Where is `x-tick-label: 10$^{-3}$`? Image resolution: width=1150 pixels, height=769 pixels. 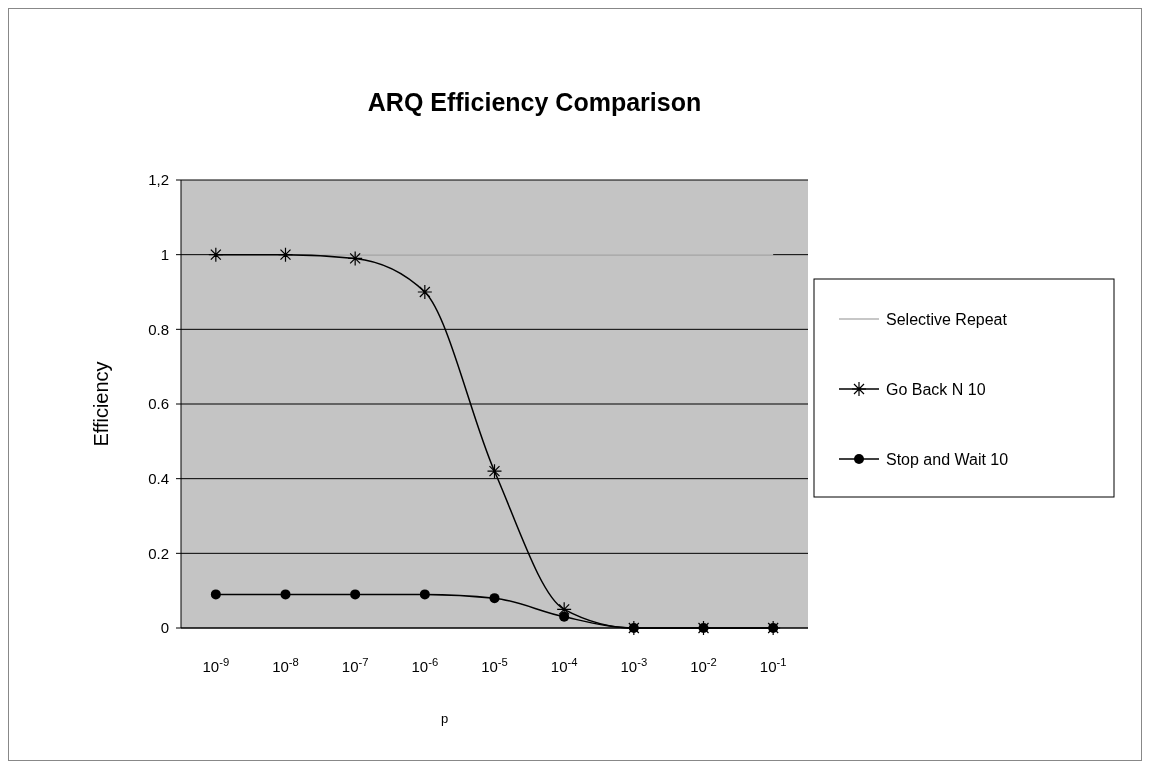
x-tick-label: 10$^{-3}$ is located at coordinates (634, 665).